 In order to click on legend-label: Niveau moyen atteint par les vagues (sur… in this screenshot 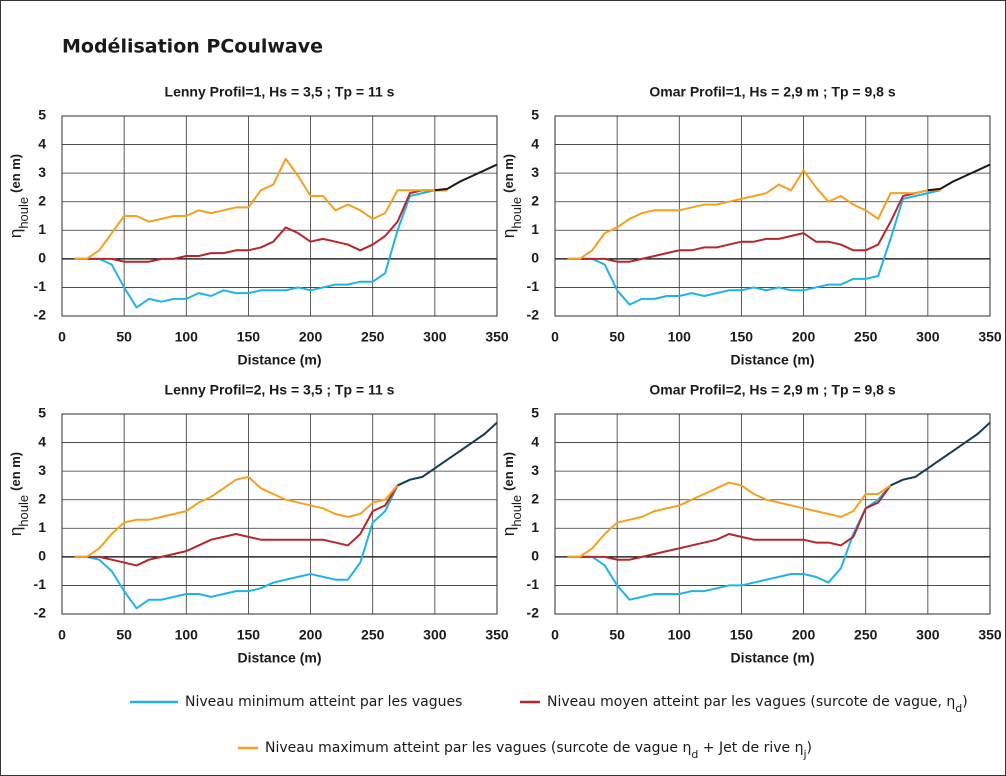, I will do `click(757, 704)`.